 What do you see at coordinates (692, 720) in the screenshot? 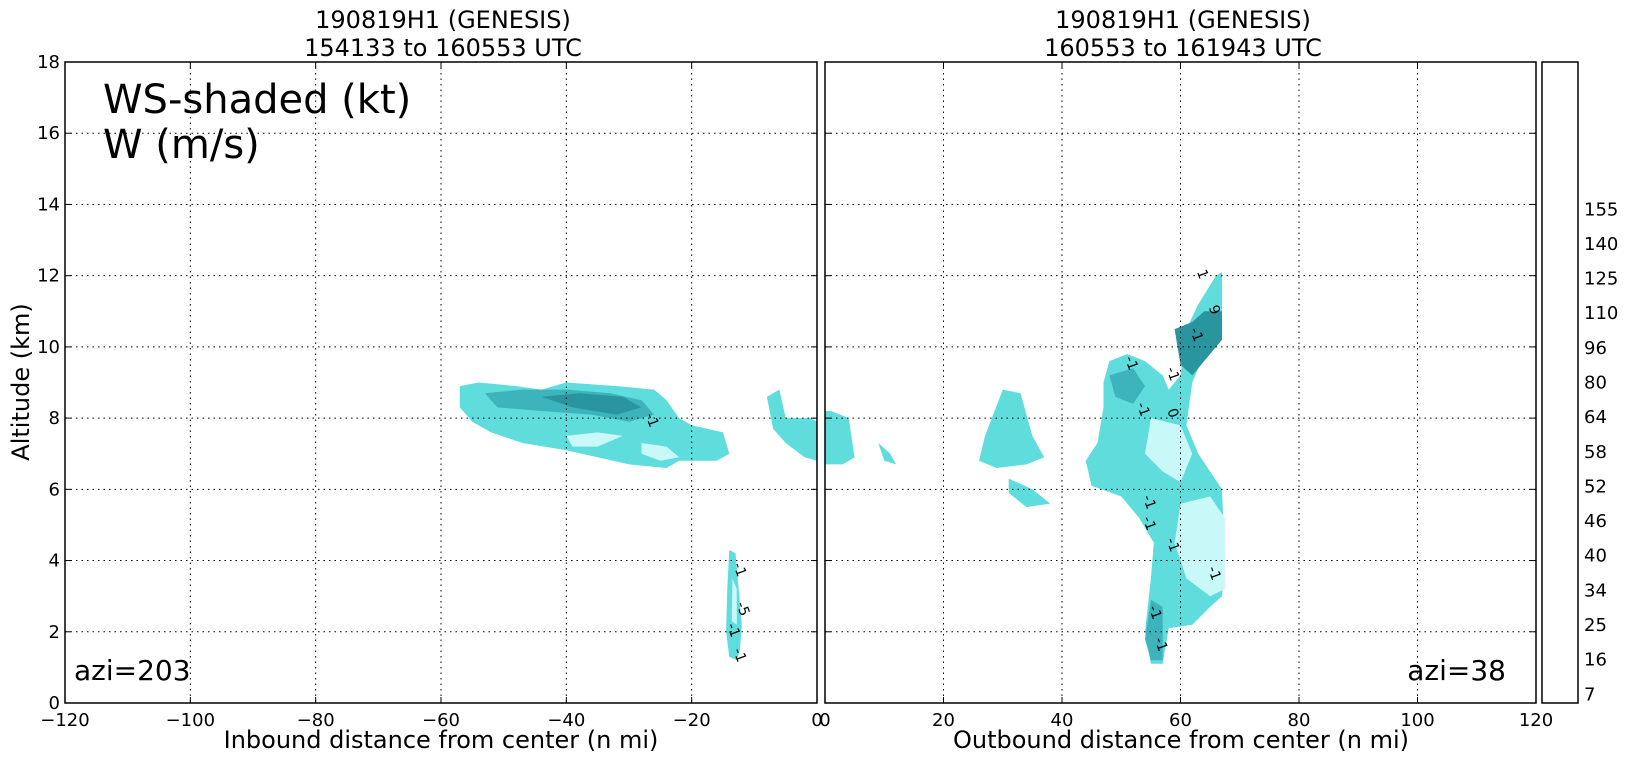
I see `x-tick-label: −20` at bounding box center [692, 720].